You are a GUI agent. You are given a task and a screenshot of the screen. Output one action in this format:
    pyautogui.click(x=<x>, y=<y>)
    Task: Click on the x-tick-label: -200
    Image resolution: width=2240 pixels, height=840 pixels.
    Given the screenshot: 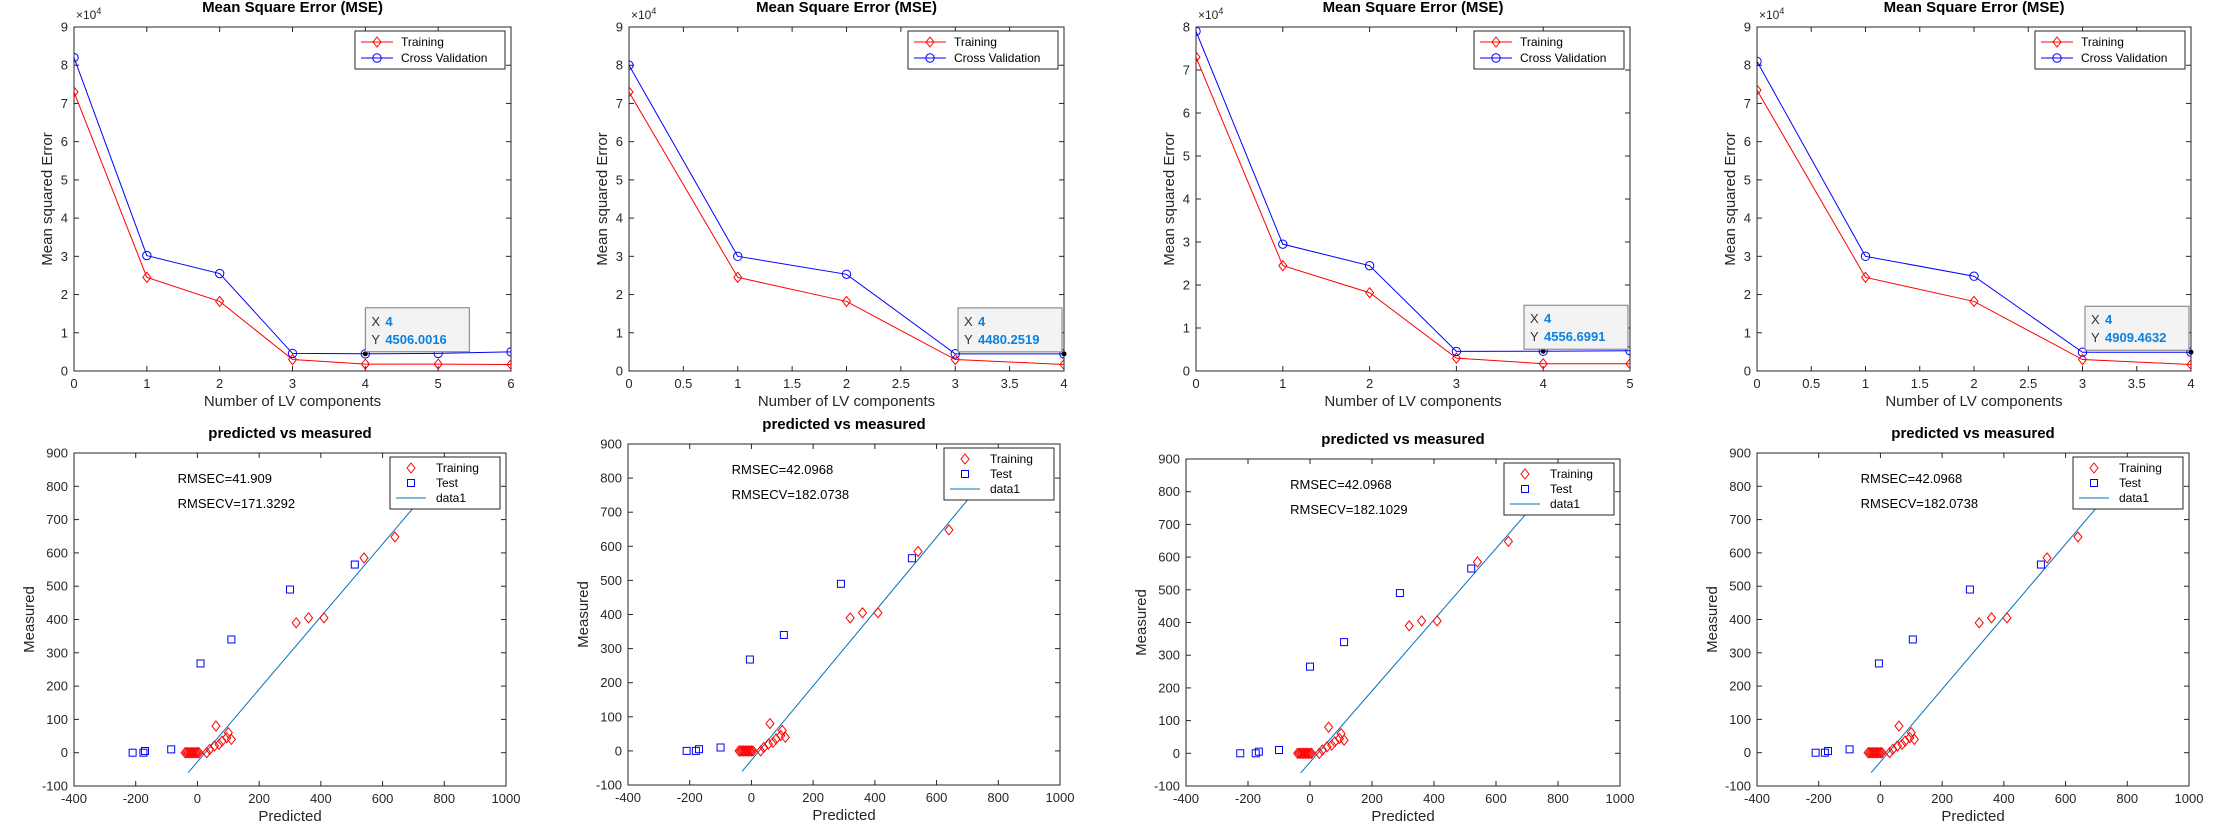 What is the action you would take?
    pyautogui.click(x=136, y=798)
    